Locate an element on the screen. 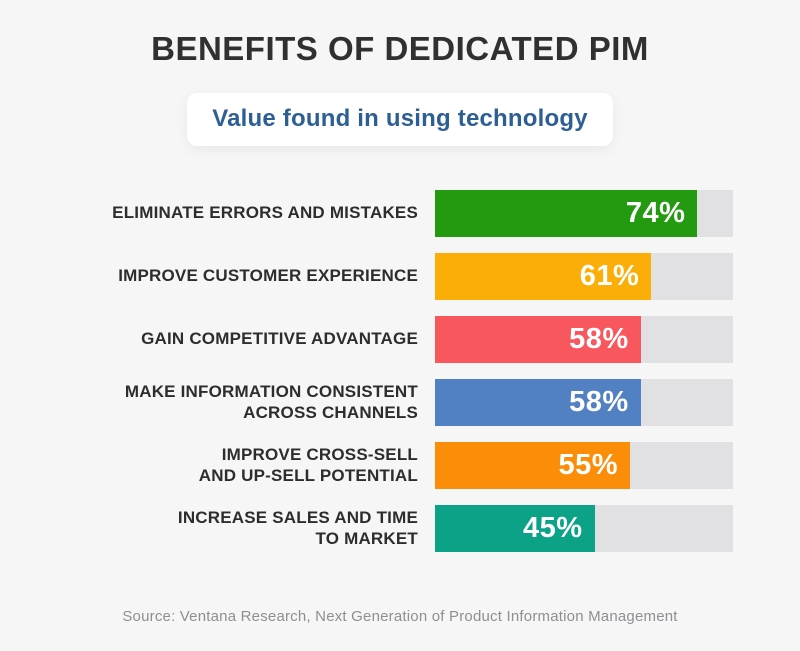 Image resolution: width=800 pixels, height=651 pixels. subtitle-text: Value found in using technology is located at coordinates (400, 118).